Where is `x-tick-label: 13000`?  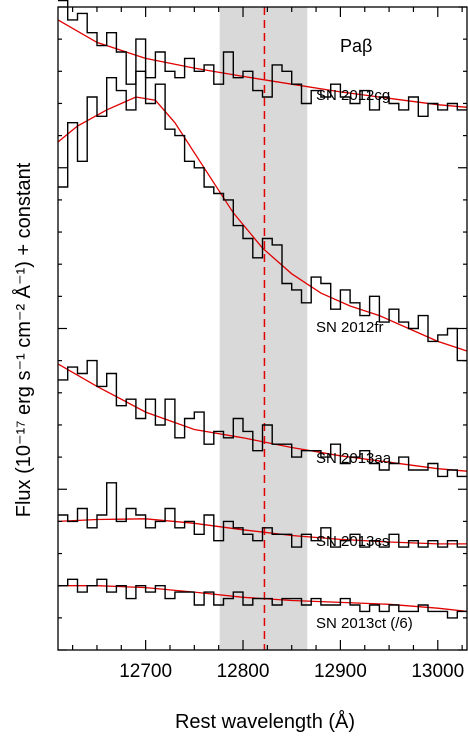 x-tick-label: 13000 is located at coordinates (437, 671).